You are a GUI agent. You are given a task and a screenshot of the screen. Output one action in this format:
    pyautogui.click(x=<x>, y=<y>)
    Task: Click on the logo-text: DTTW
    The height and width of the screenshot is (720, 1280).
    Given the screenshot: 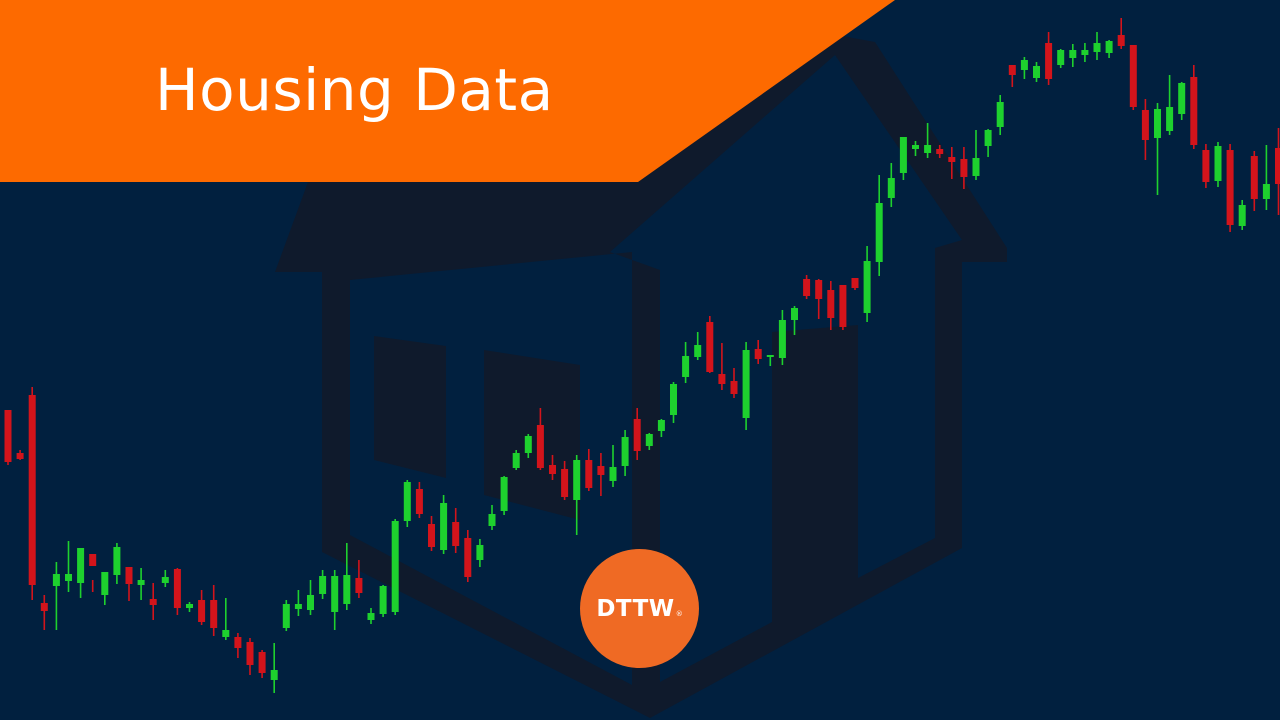 What is the action you would take?
    pyautogui.click(x=635, y=608)
    